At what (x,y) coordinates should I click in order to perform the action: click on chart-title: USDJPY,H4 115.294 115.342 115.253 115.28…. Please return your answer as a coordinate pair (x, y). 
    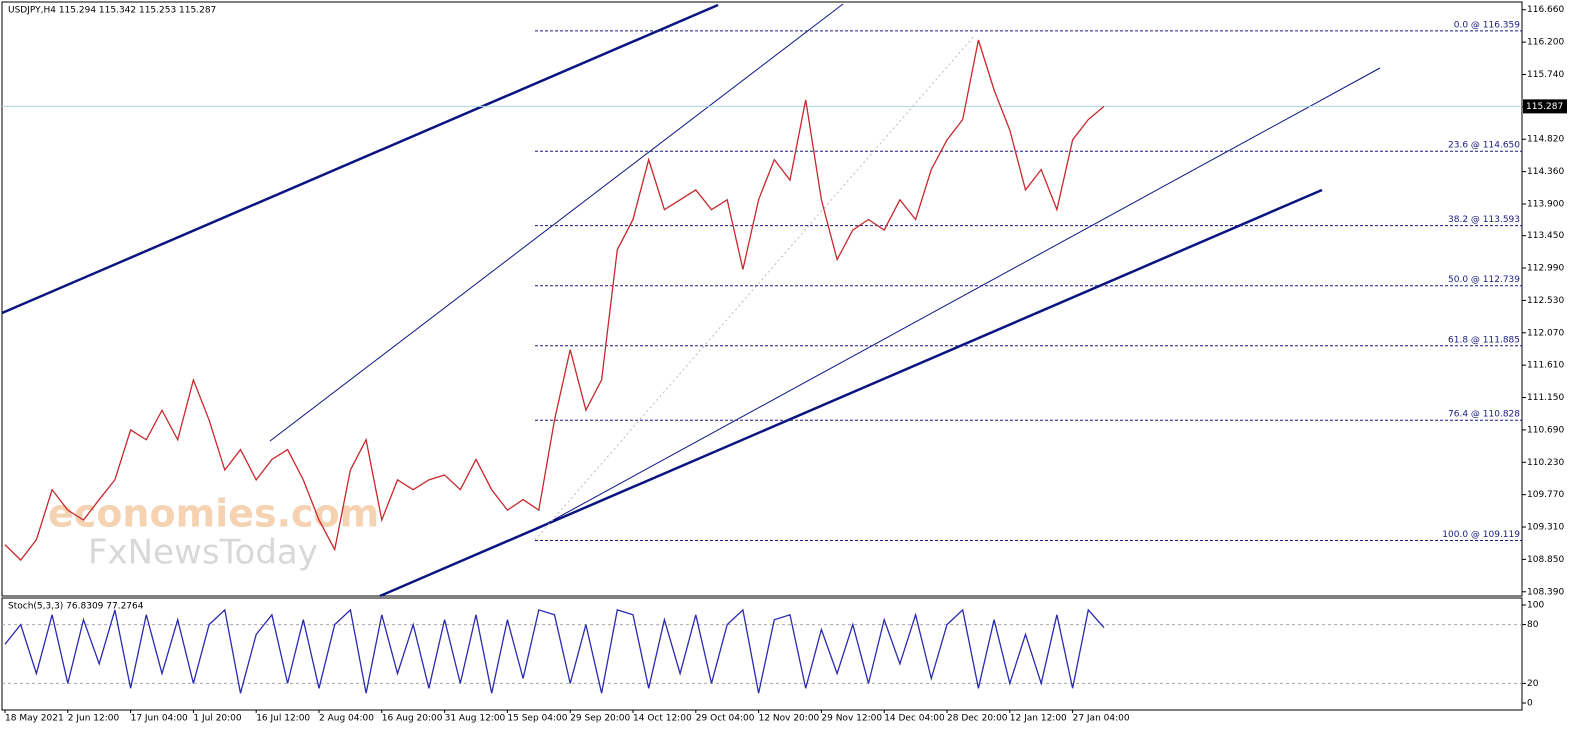
    Looking at the image, I should click on (112, 11).